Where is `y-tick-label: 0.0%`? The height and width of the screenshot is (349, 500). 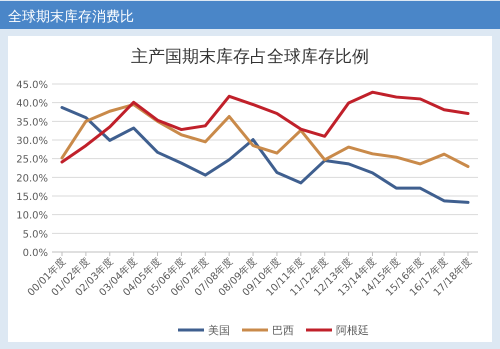
y-tick-label: 0.0% is located at coordinates (35, 253).